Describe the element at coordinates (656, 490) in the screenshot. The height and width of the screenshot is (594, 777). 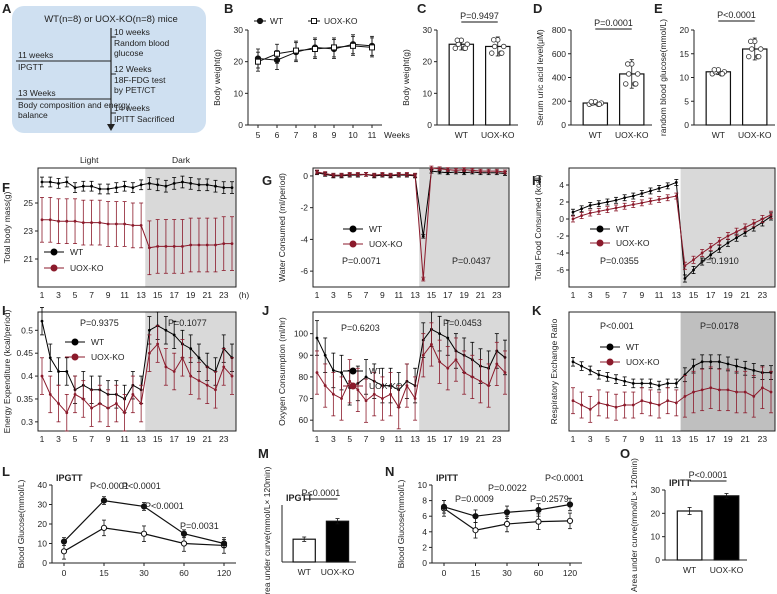
I see `y-tick-label: 30` at that location.